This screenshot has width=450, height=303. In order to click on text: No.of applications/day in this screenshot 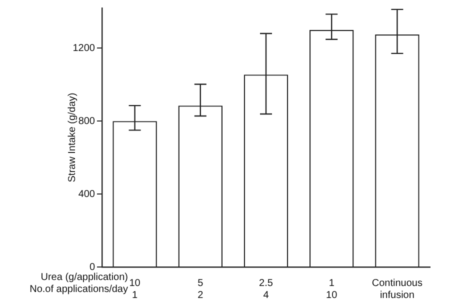, I will do `click(79, 289)`.